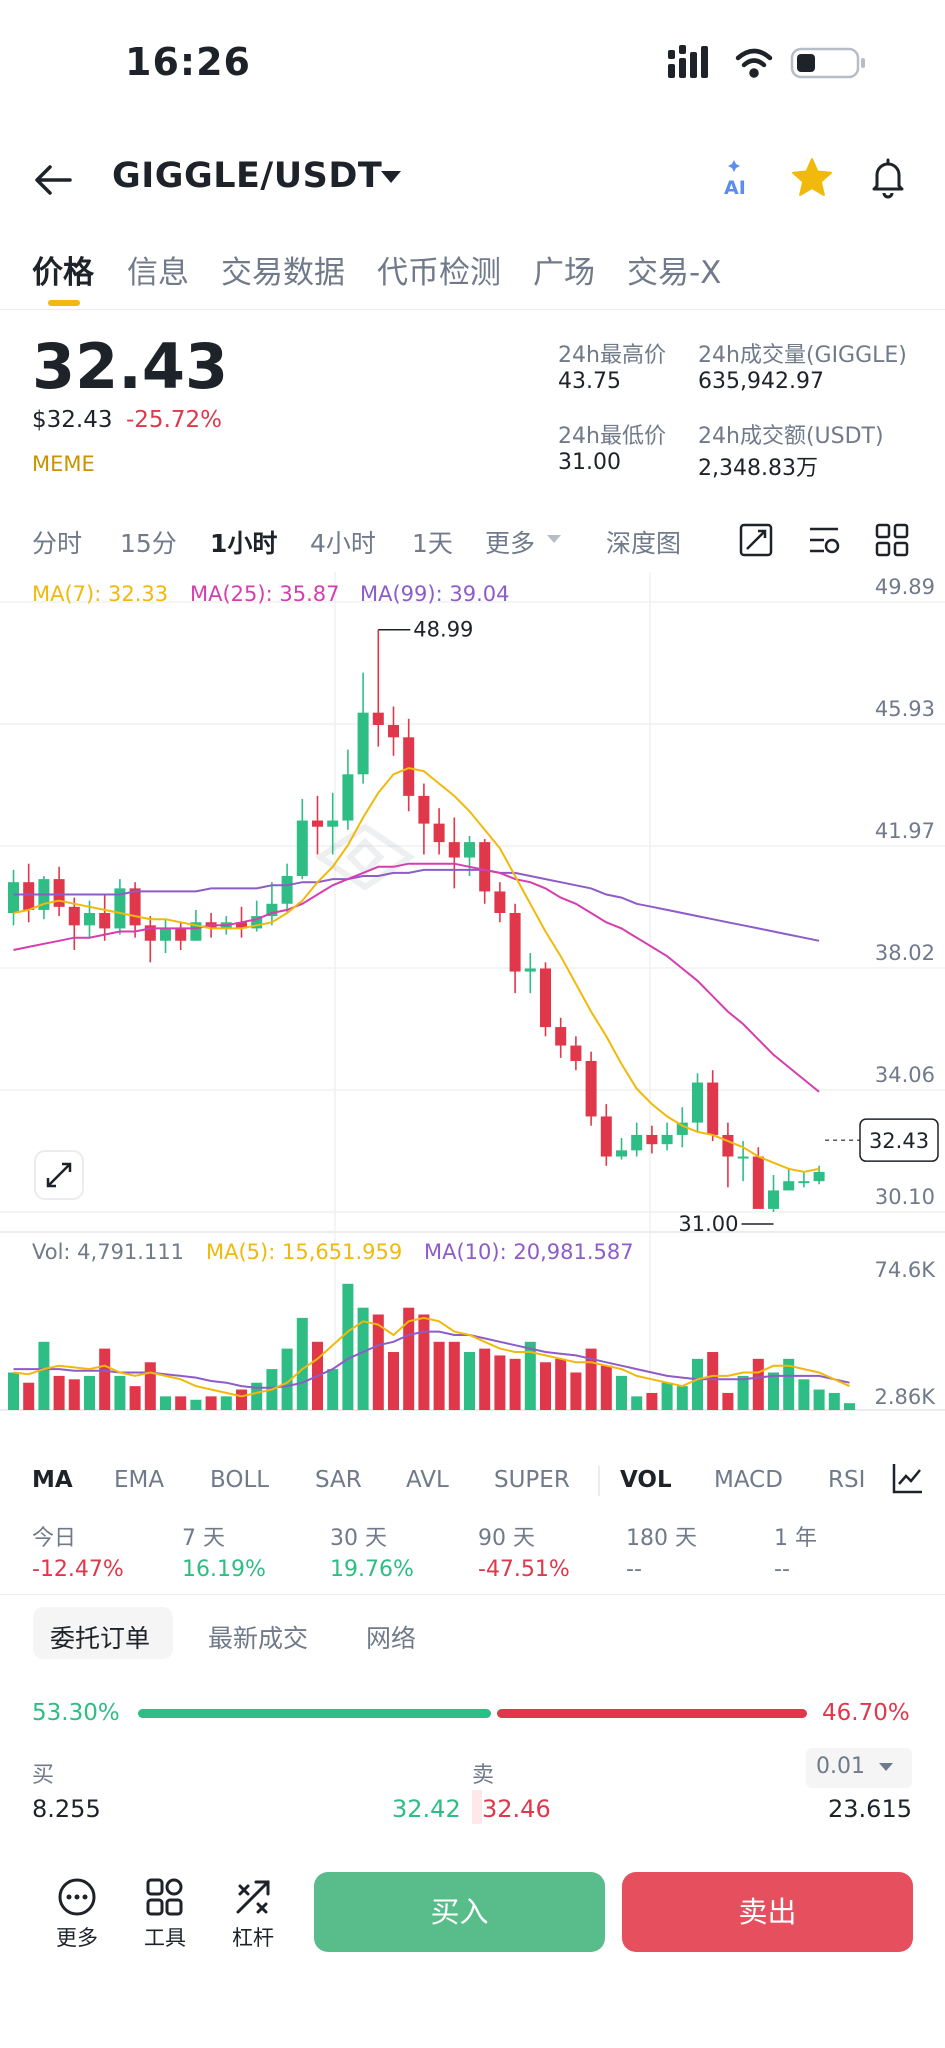 This screenshot has height=2048, width=945. What do you see at coordinates (426, 1809) in the screenshot?
I see `bid-price: 32.42` at bounding box center [426, 1809].